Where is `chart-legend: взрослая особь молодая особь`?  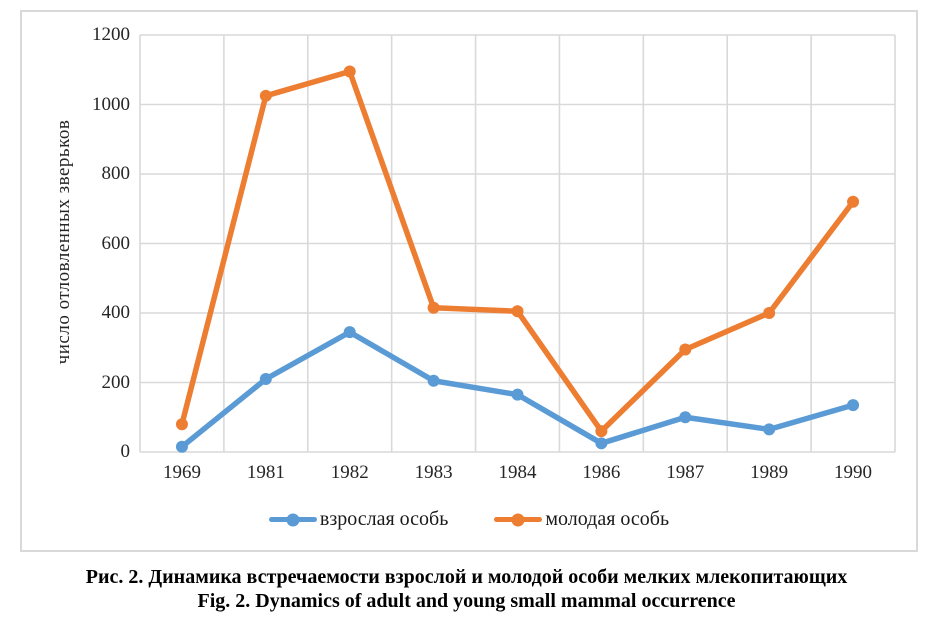 chart-legend: взрослая особь молодая особь is located at coordinates (469, 519).